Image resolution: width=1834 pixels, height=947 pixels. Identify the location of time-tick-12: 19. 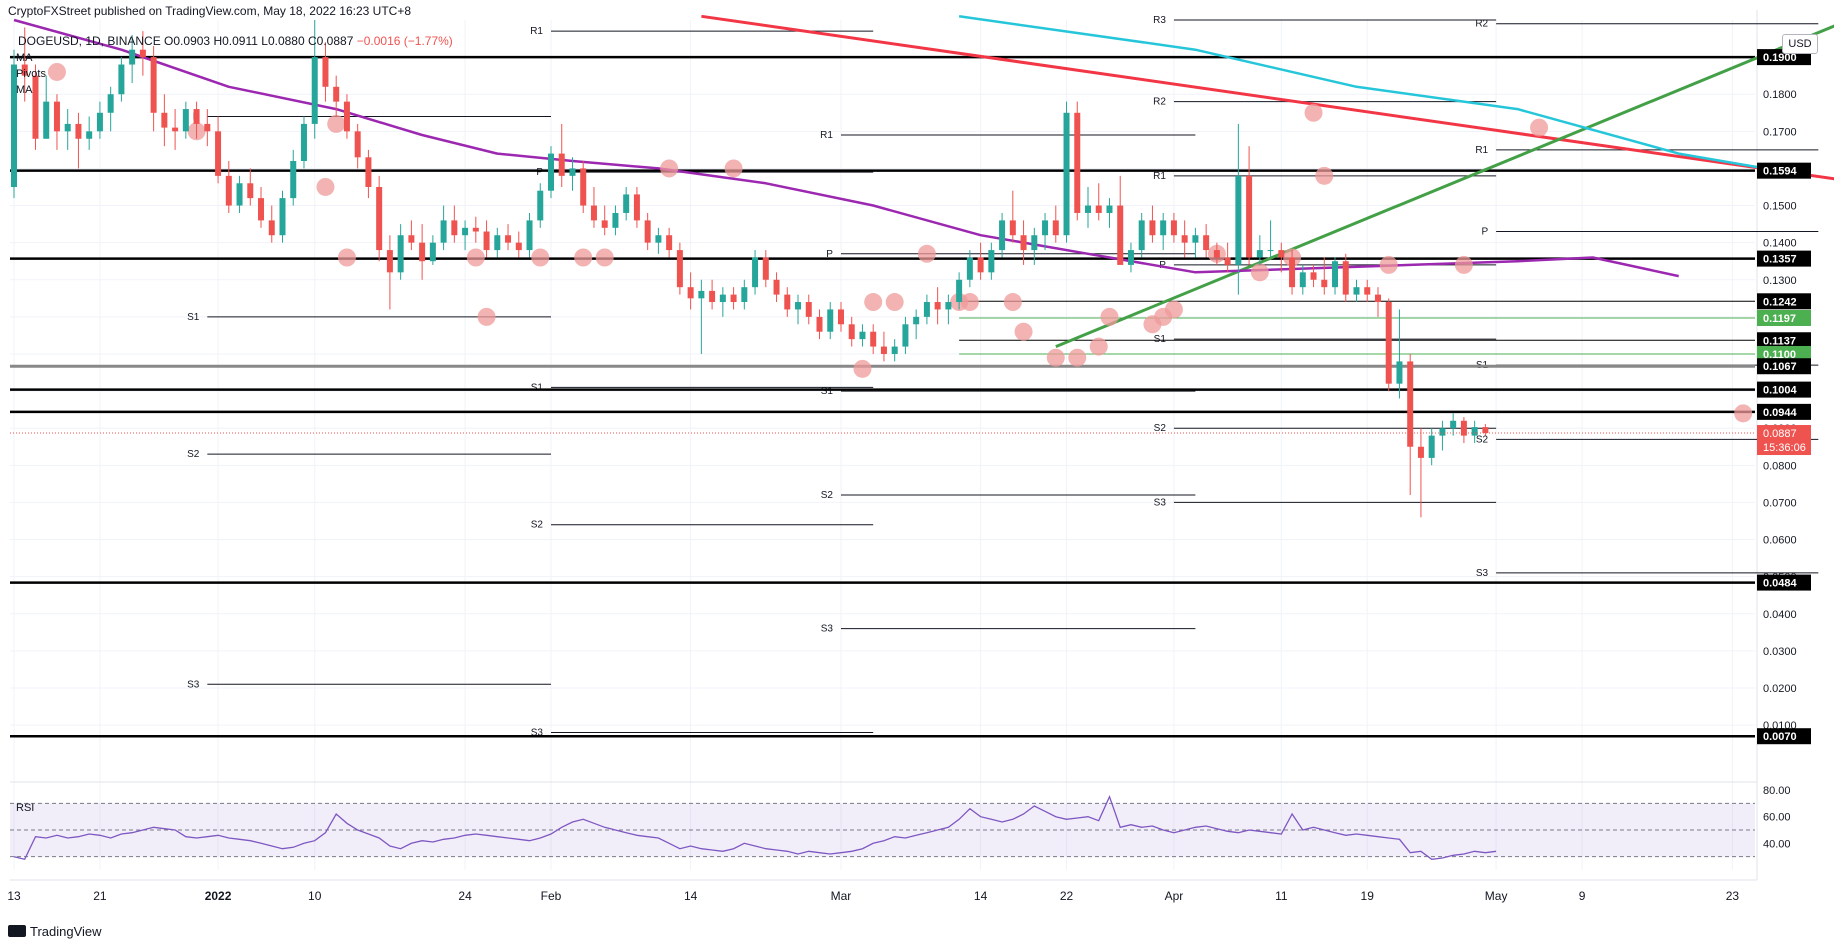
(1368, 896).